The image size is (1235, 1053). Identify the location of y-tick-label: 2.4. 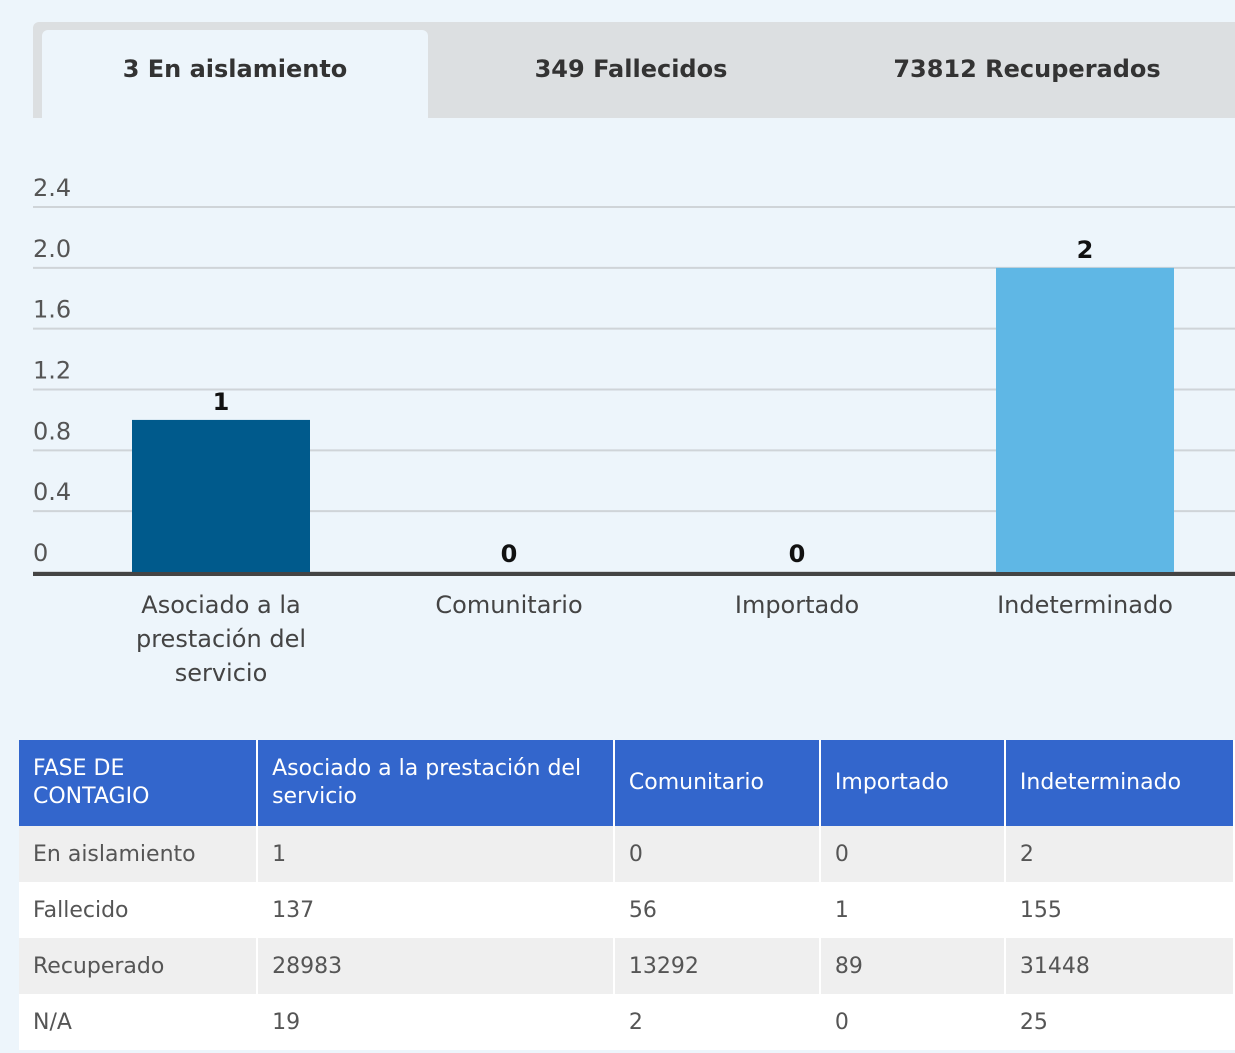
(52, 188).